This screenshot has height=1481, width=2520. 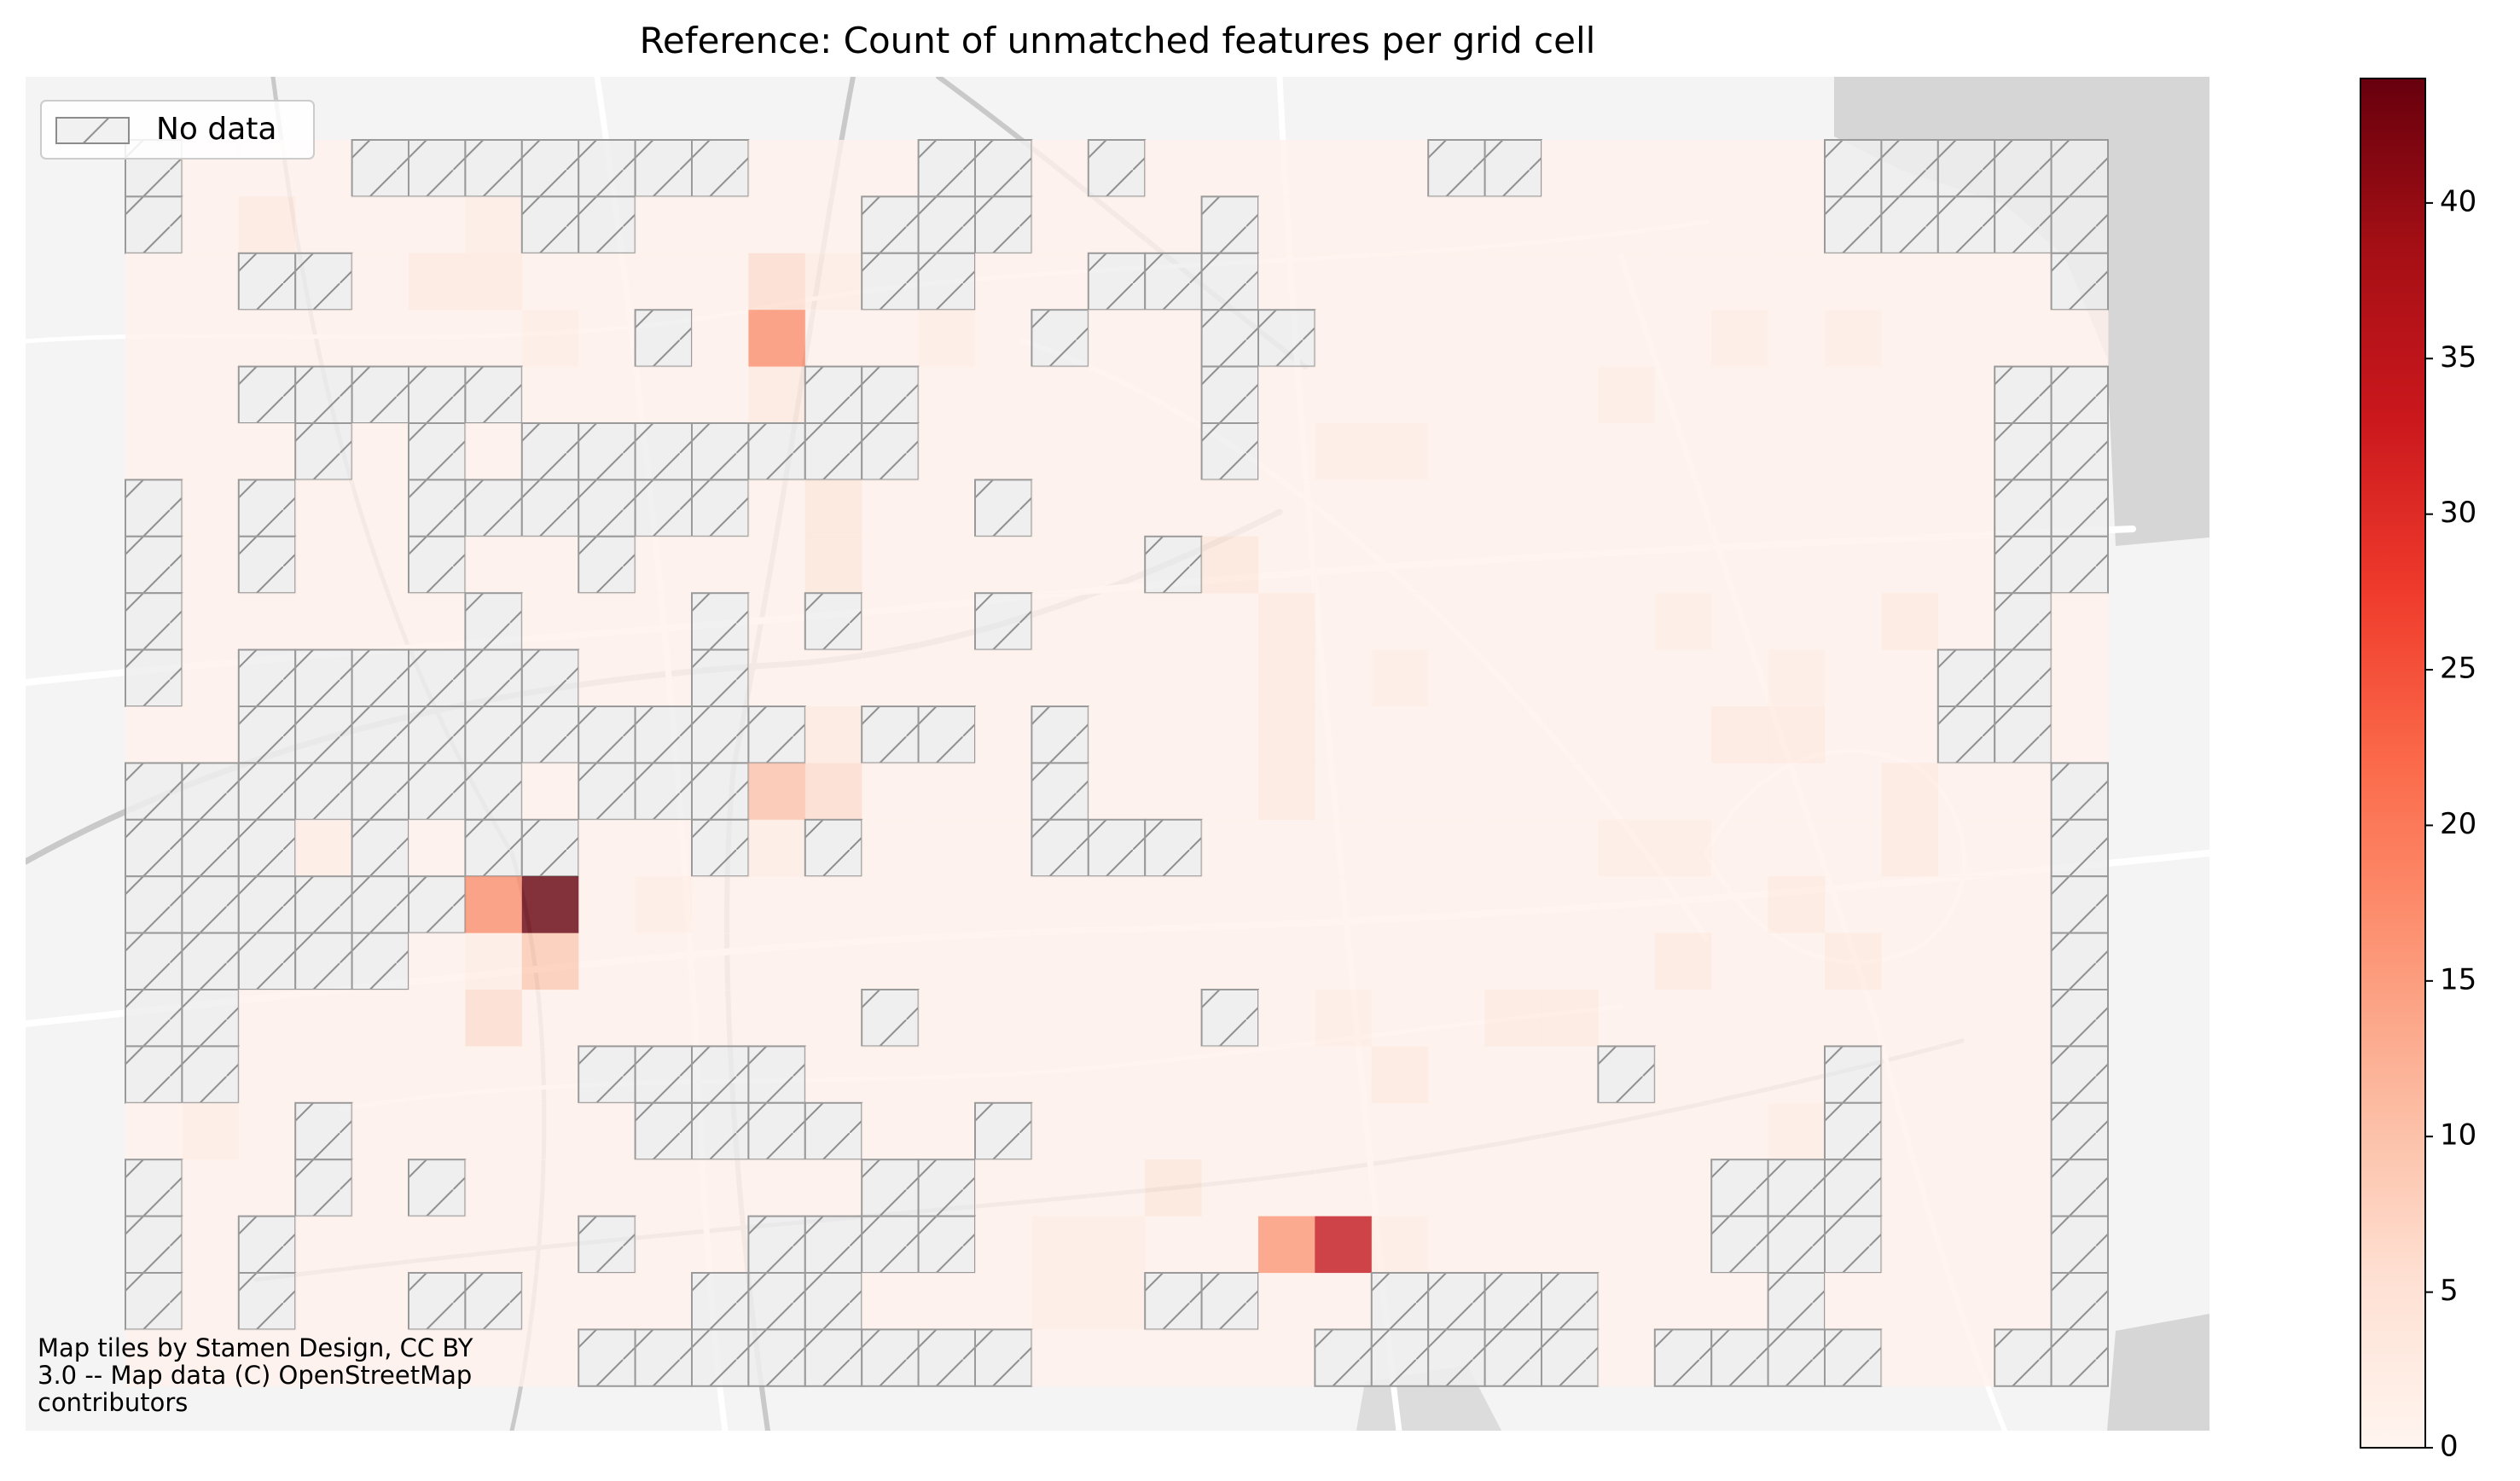 I want to click on attribution-line: 3.0 -- Map data (C) OpenStreetMap, so click(x=255, y=1375).